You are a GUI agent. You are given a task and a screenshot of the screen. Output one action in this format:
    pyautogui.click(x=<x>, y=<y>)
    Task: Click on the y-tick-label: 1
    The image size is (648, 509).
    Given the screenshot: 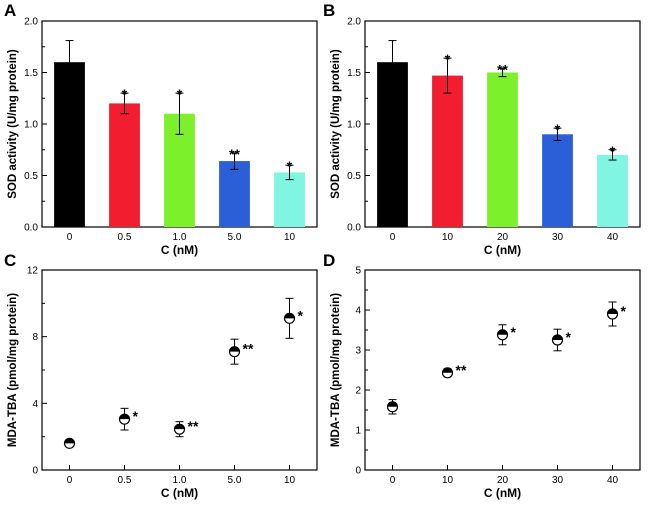 What is the action you would take?
    pyautogui.click(x=358, y=431)
    